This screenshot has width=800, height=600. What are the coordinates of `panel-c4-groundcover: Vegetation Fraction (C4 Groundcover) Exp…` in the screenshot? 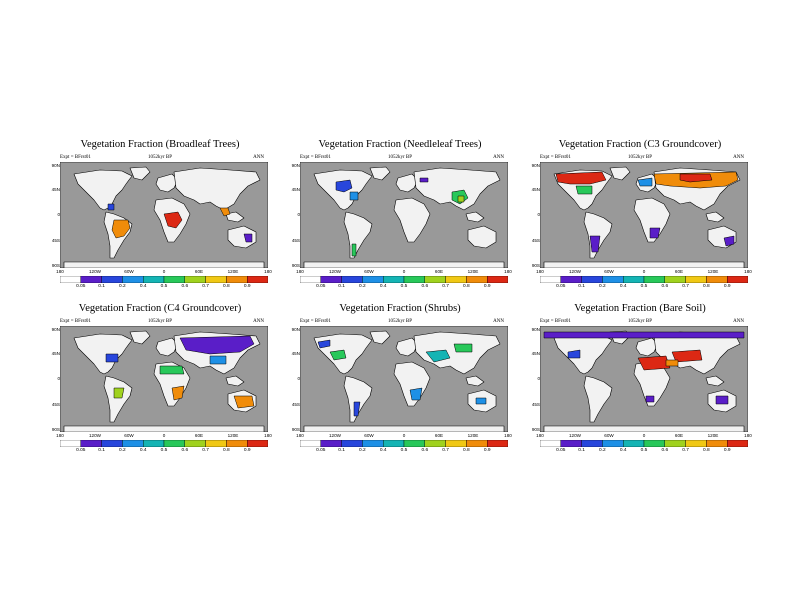 It's located at (161, 383).